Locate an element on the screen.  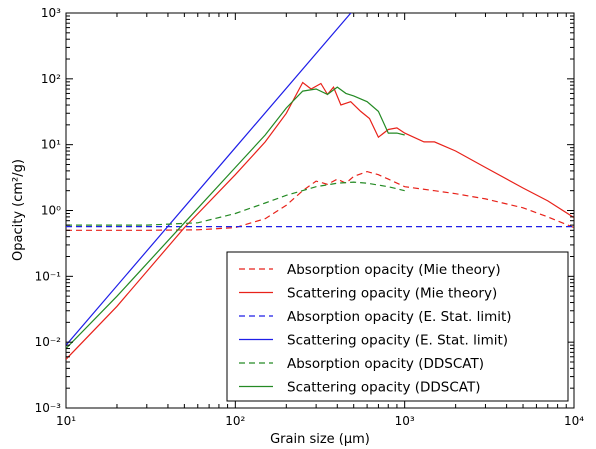
x-axis-label: Grain size (μm) is located at coordinates (320, 439).